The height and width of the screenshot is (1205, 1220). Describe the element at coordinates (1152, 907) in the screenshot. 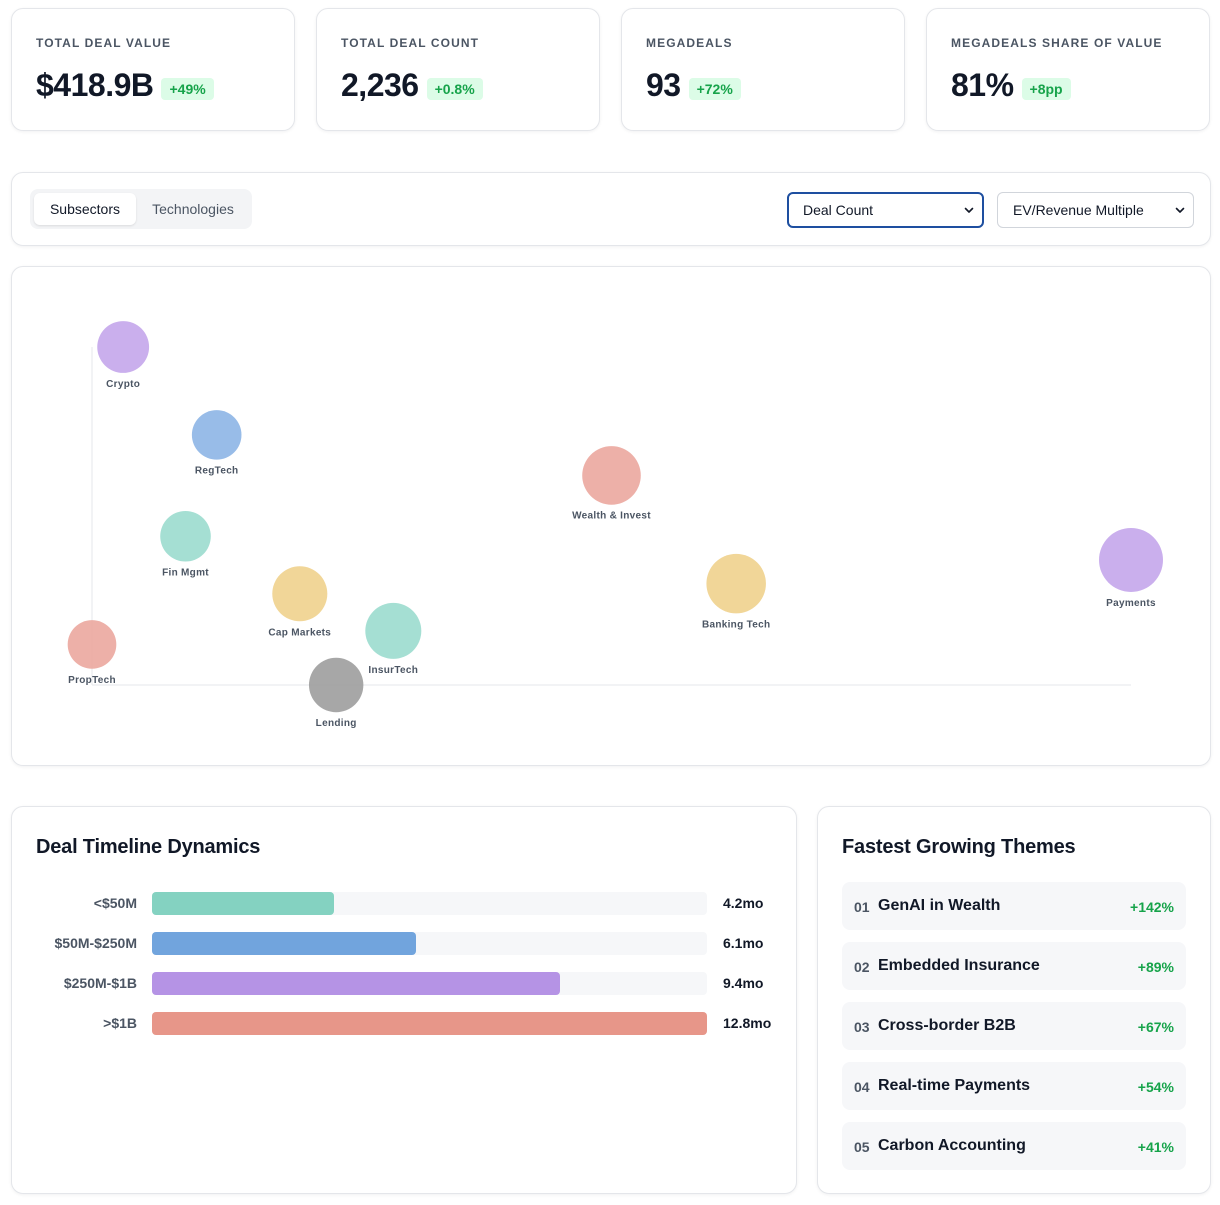

I see `theme-growth: +142%` at that location.